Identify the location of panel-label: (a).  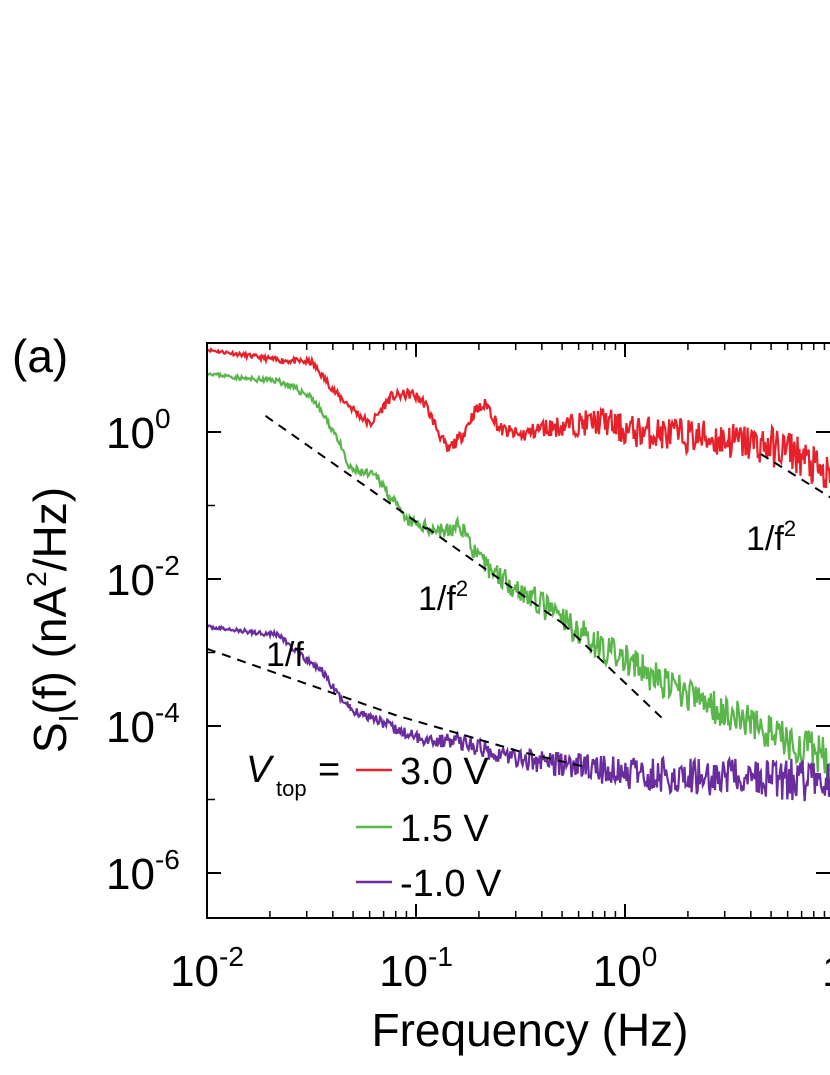
(40, 356).